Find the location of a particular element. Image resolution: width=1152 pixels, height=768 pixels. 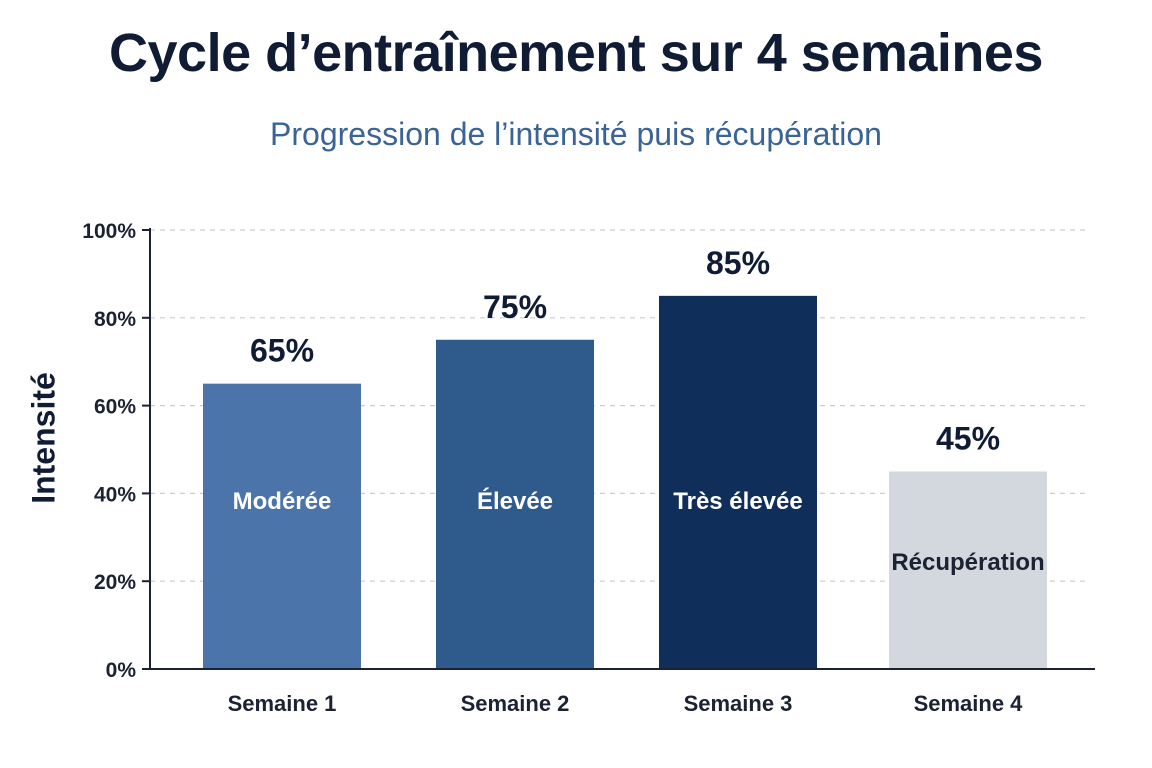

bar-inner-label: Récupération is located at coordinates (967, 562).